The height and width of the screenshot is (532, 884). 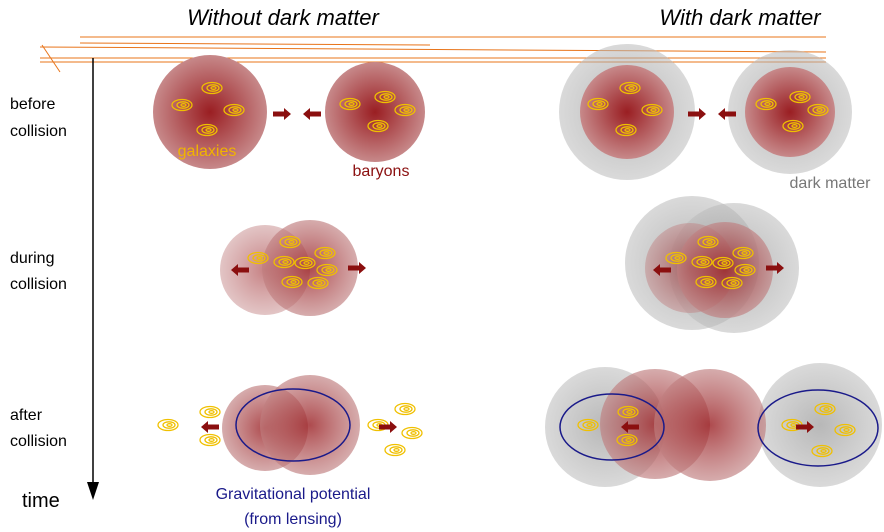 I want to click on during-no-dm, so click(x=293, y=268).